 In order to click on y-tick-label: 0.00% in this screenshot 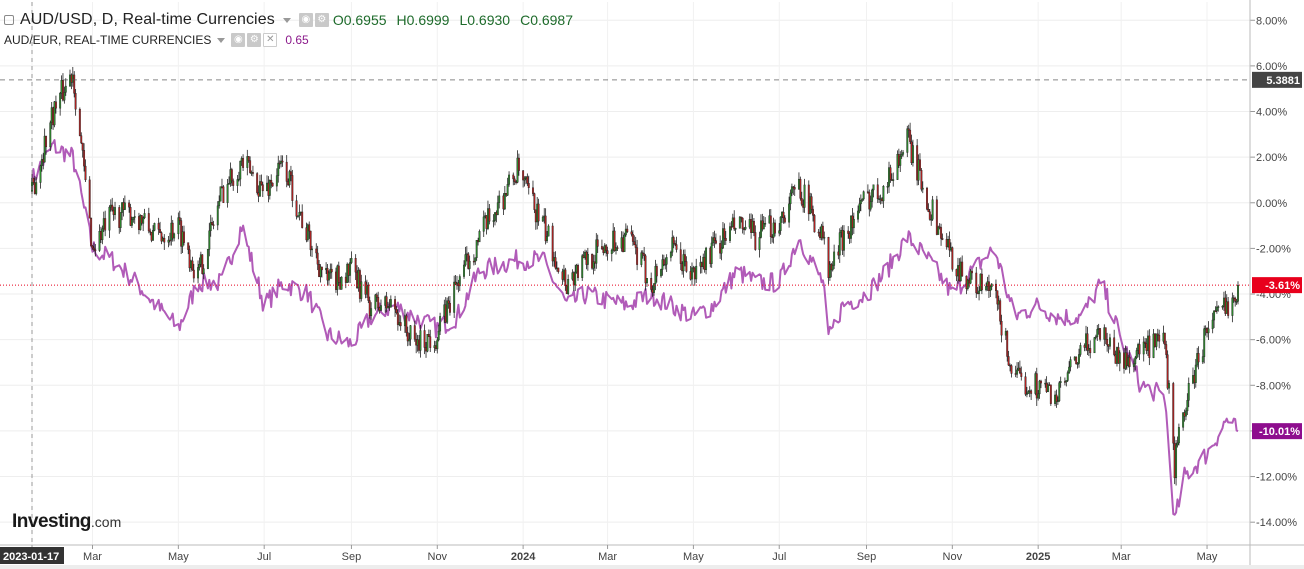, I will do `click(1271, 204)`.